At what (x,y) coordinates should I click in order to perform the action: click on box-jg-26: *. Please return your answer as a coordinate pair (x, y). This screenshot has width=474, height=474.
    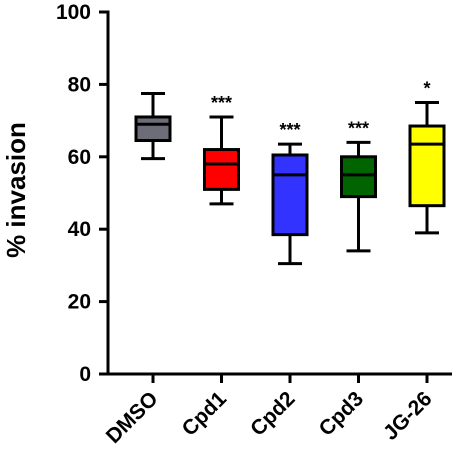
    Looking at the image, I should click on (427, 157).